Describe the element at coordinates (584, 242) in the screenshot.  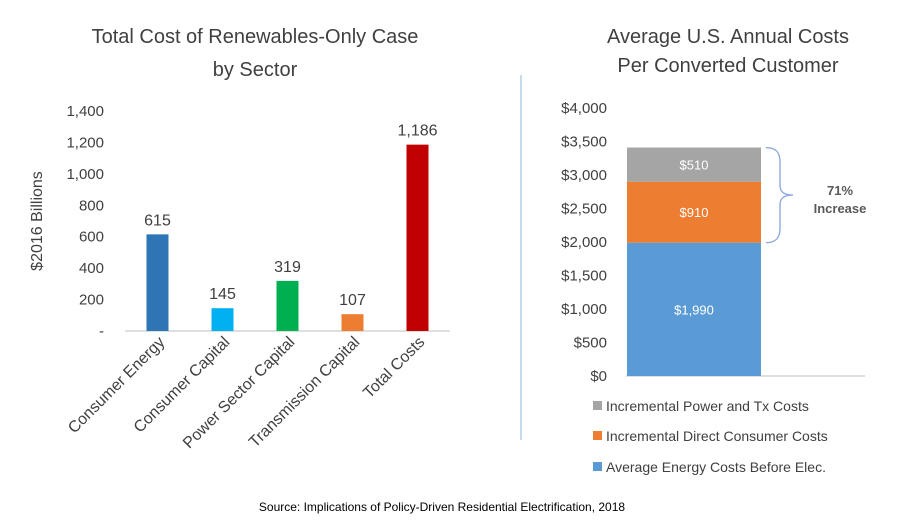
I see `right-y-tick-label: $2,000` at that location.